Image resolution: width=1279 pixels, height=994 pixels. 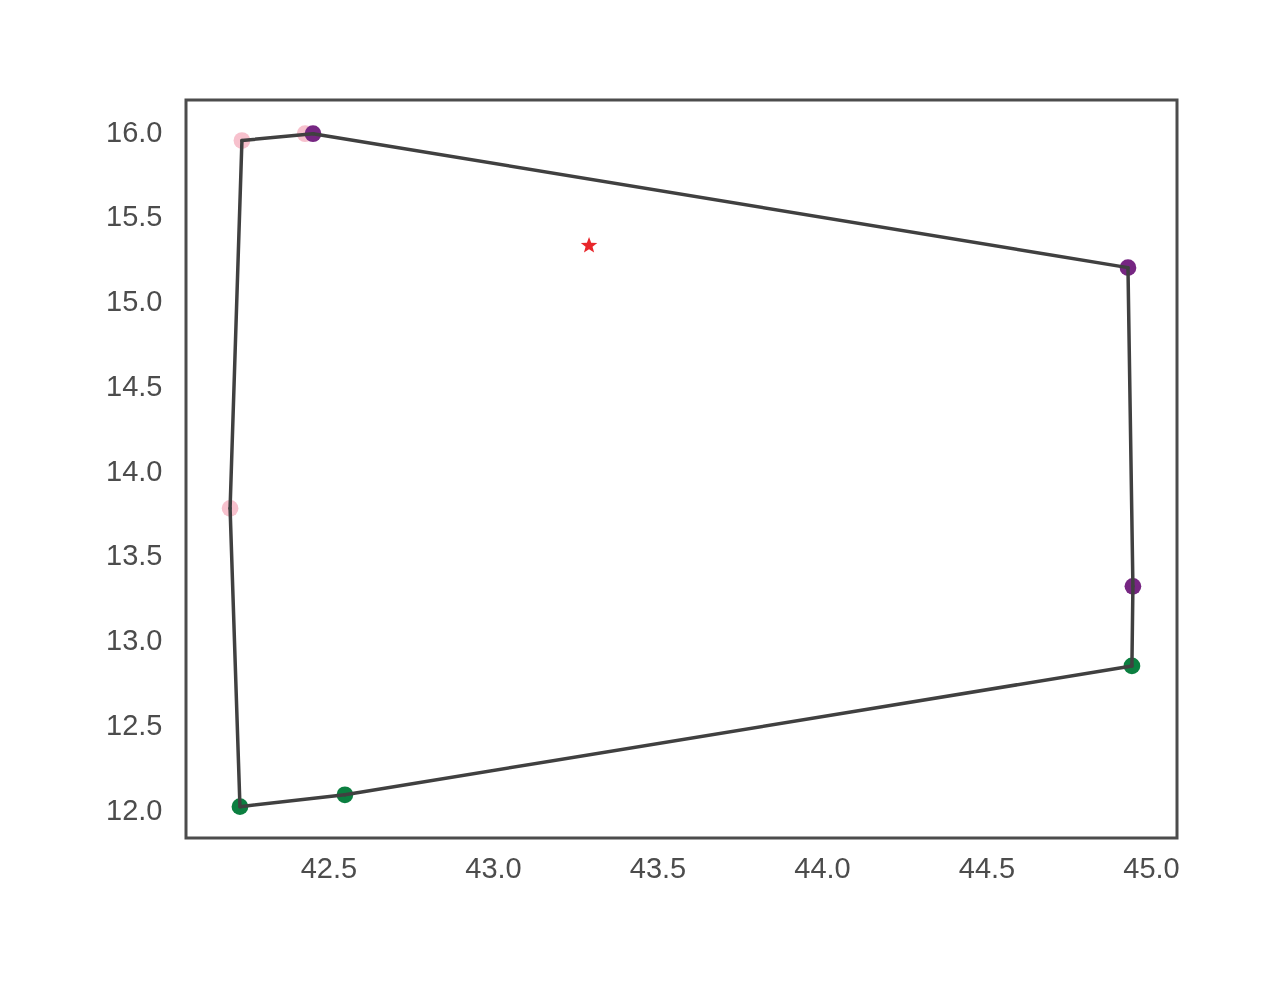 I want to click on x-tick-label: 44.5, so click(x=987, y=867).